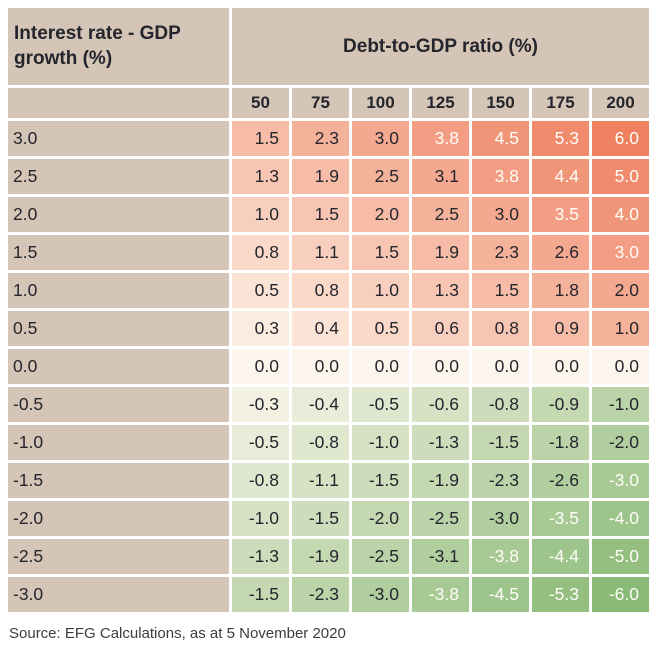 Image resolution: width=657 pixels, height=653 pixels. Describe the element at coordinates (118, 404) in the screenshot. I see `row-label--0.5: -0.5` at that location.